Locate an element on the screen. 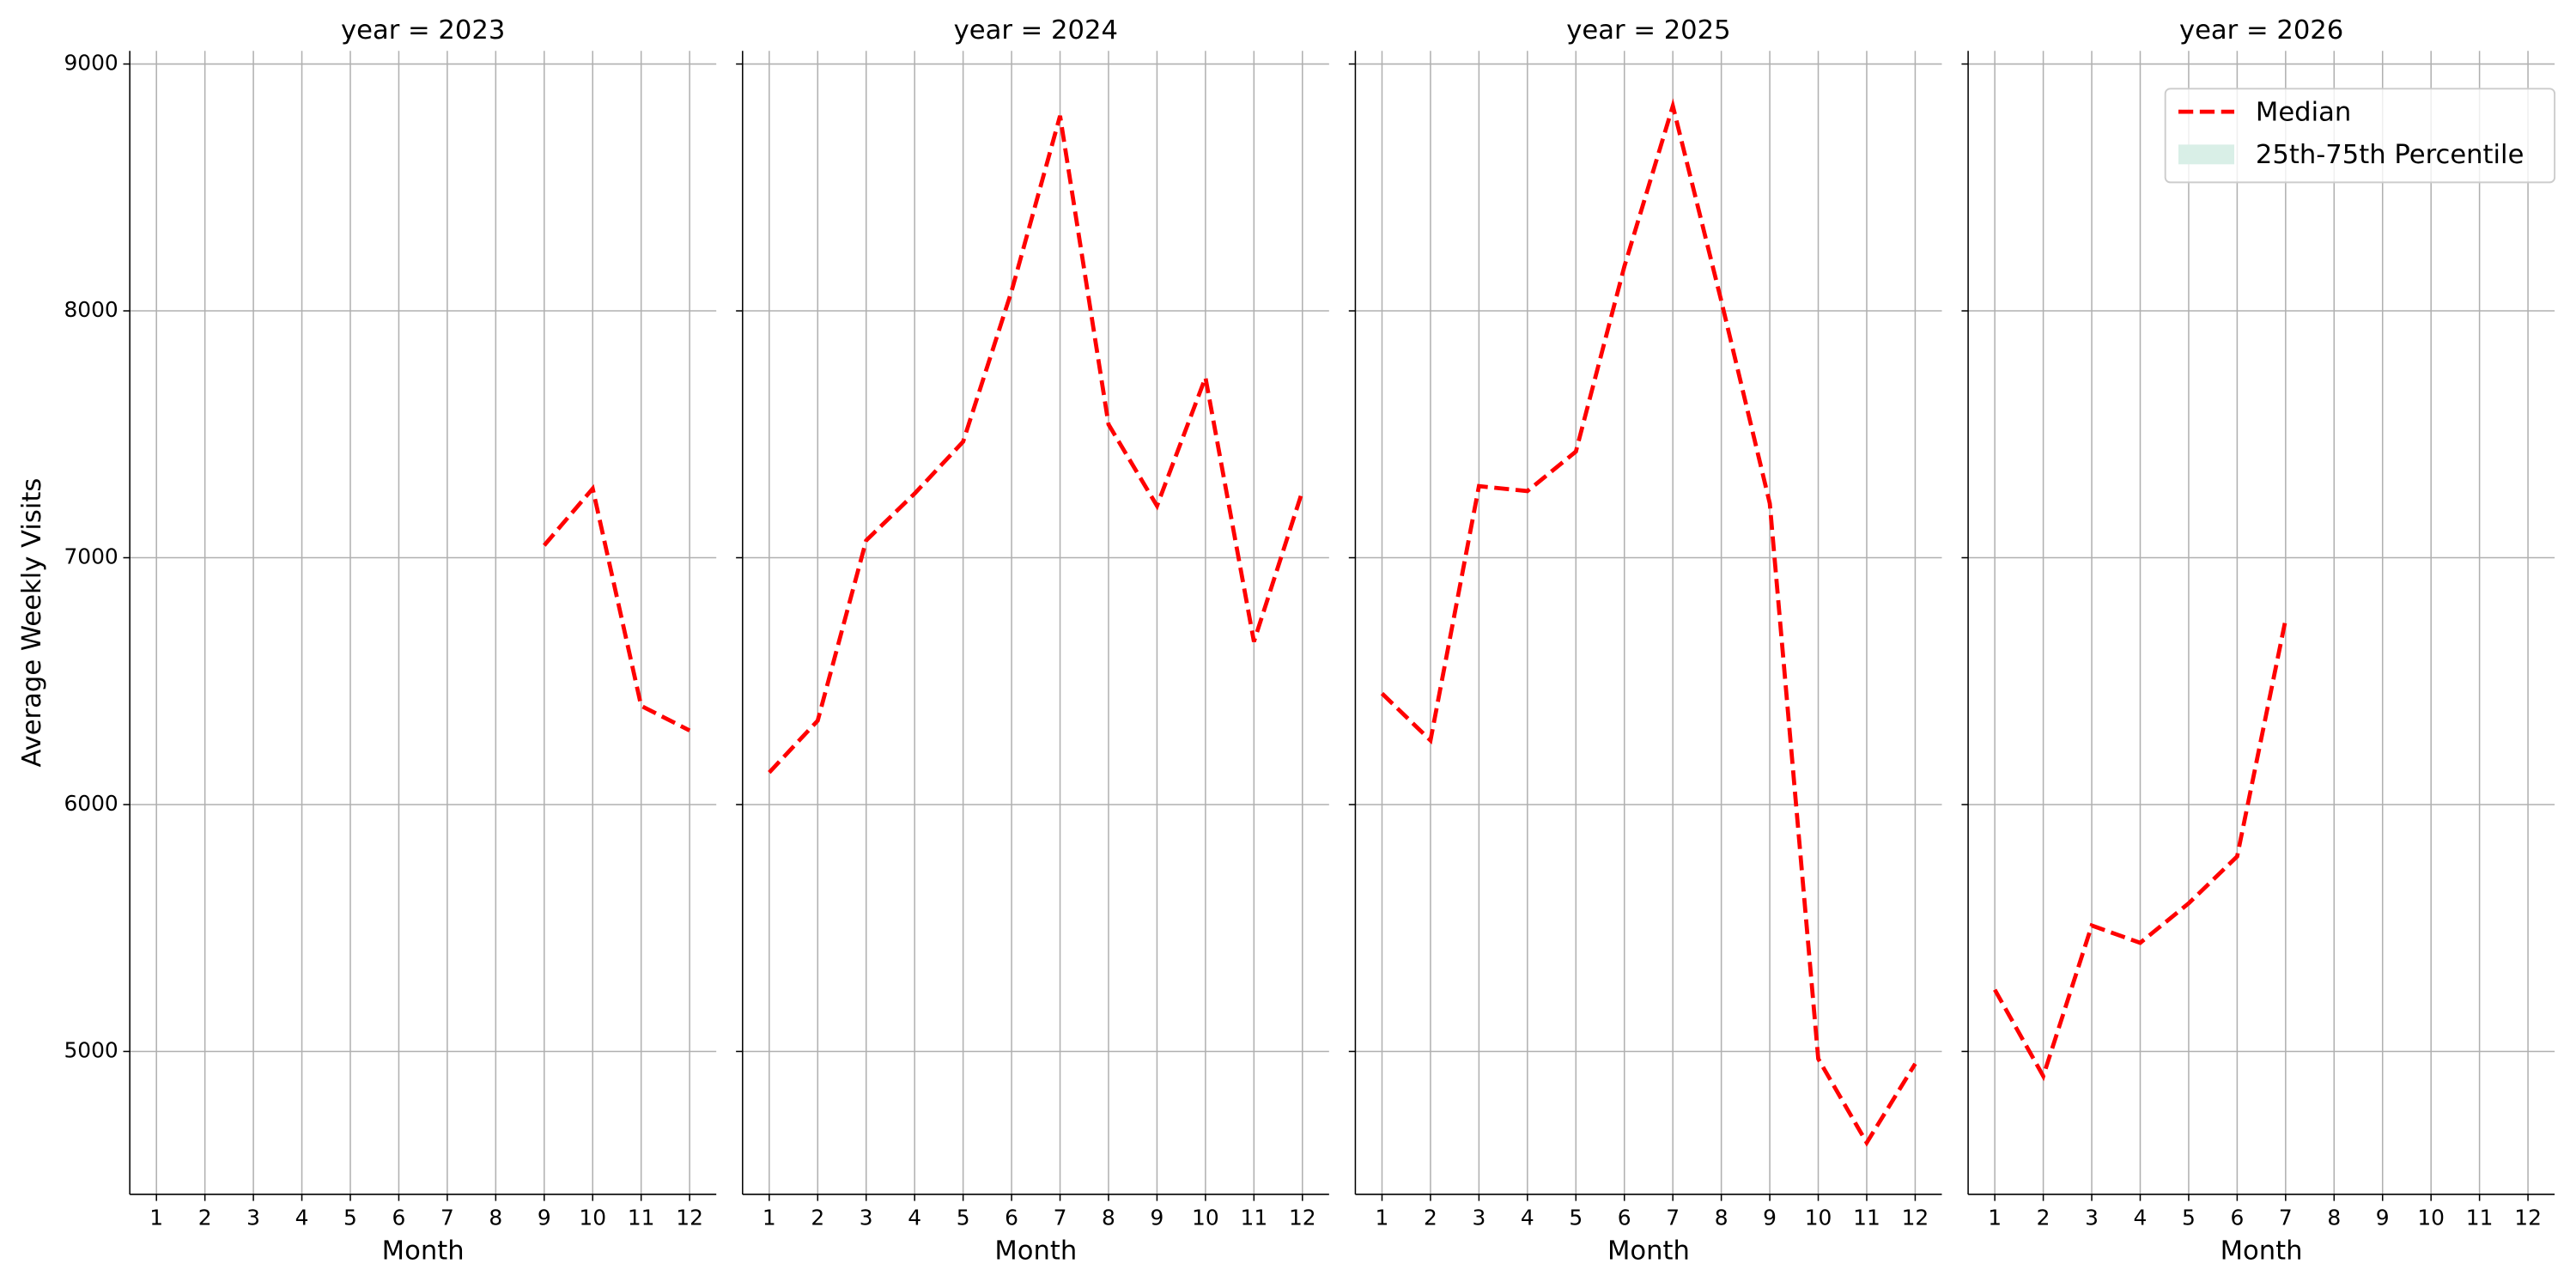 This screenshot has height=1288, width=2576. legend-swatch is located at coordinates (2207, 154).